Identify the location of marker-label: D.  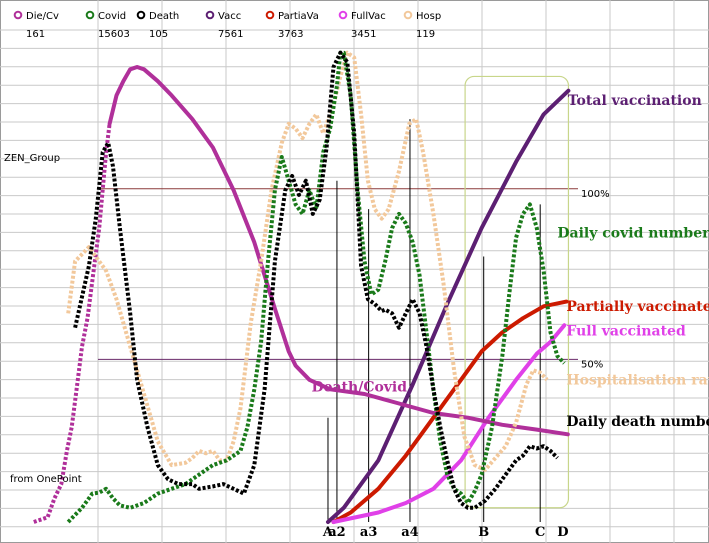
(562, 532).